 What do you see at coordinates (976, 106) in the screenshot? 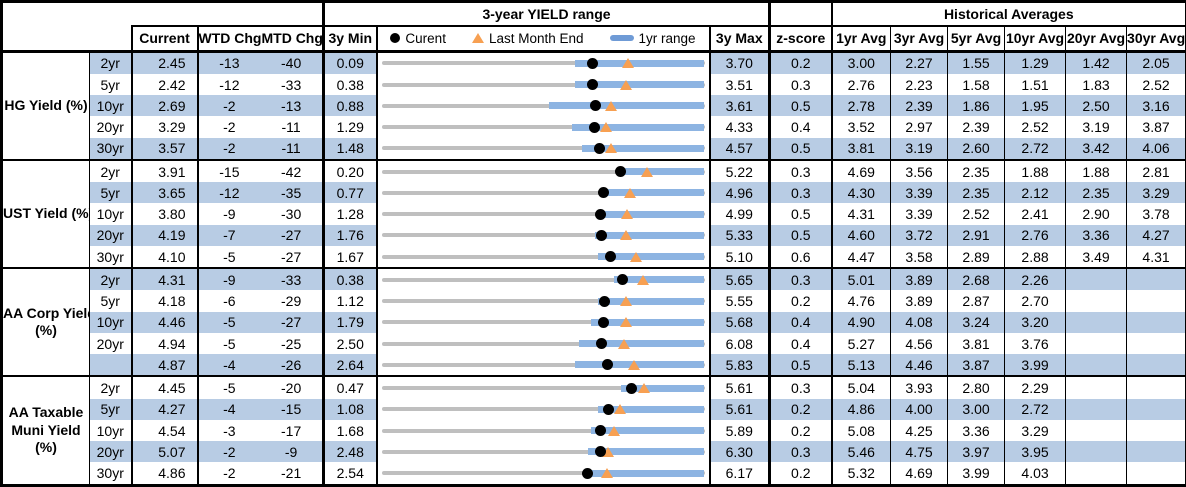
I see `avg-5yr-value: 1.86` at bounding box center [976, 106].